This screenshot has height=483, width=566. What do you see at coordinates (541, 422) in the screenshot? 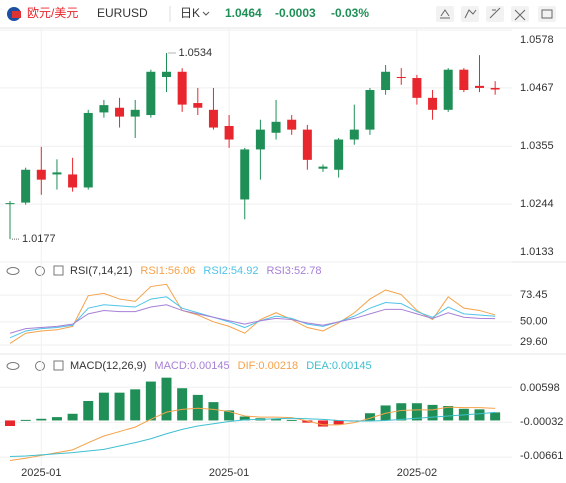
I see `y-tick-label: -0.00032` at bounding box center [541, 422].